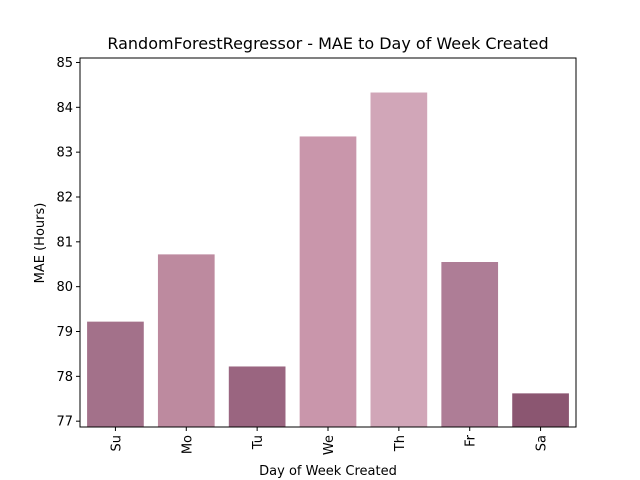  What do you see at coordinates (329, 445) in the screenshot?
I see `x-tick-label-we: We` at bounding box center [329, 445].